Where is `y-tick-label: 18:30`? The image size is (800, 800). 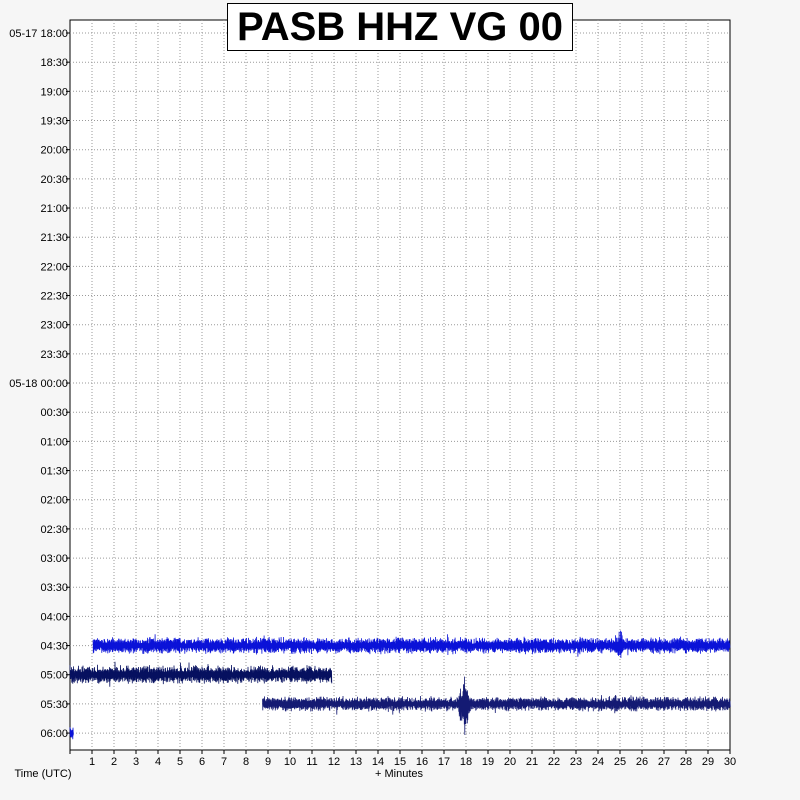
y-tick-label: 18:30 is located at coordinates (54, 63).